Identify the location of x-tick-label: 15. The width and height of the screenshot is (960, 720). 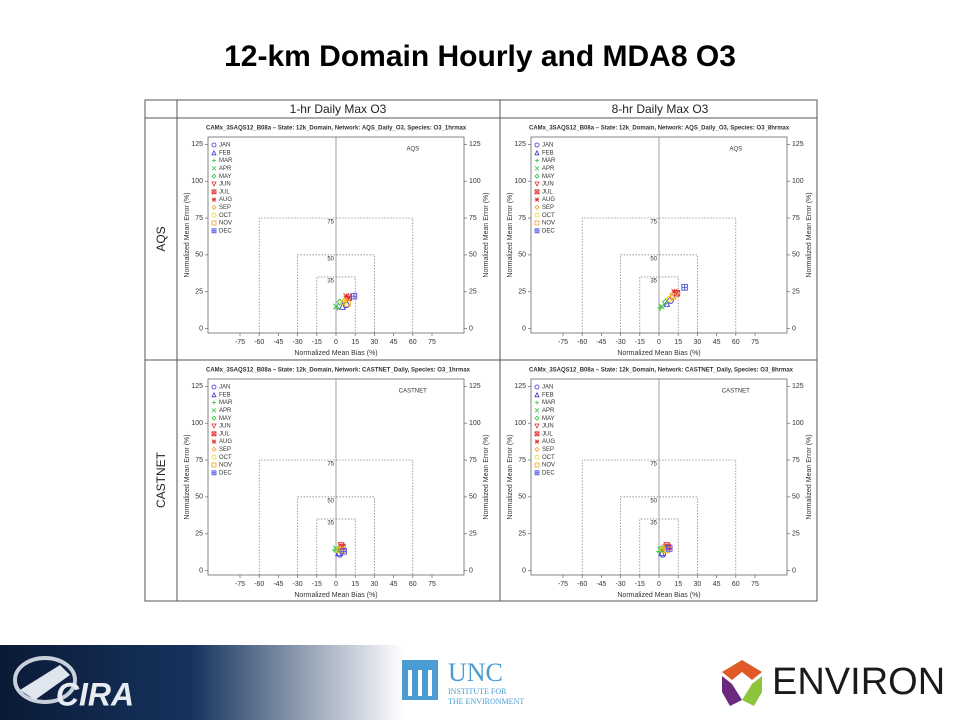
(355, 342).